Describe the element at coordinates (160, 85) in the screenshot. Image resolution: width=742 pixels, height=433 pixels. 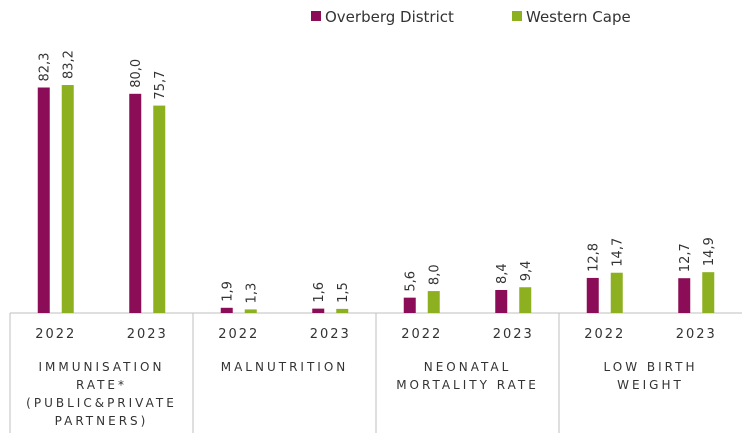
I see `value-label: 75,7` at that location.